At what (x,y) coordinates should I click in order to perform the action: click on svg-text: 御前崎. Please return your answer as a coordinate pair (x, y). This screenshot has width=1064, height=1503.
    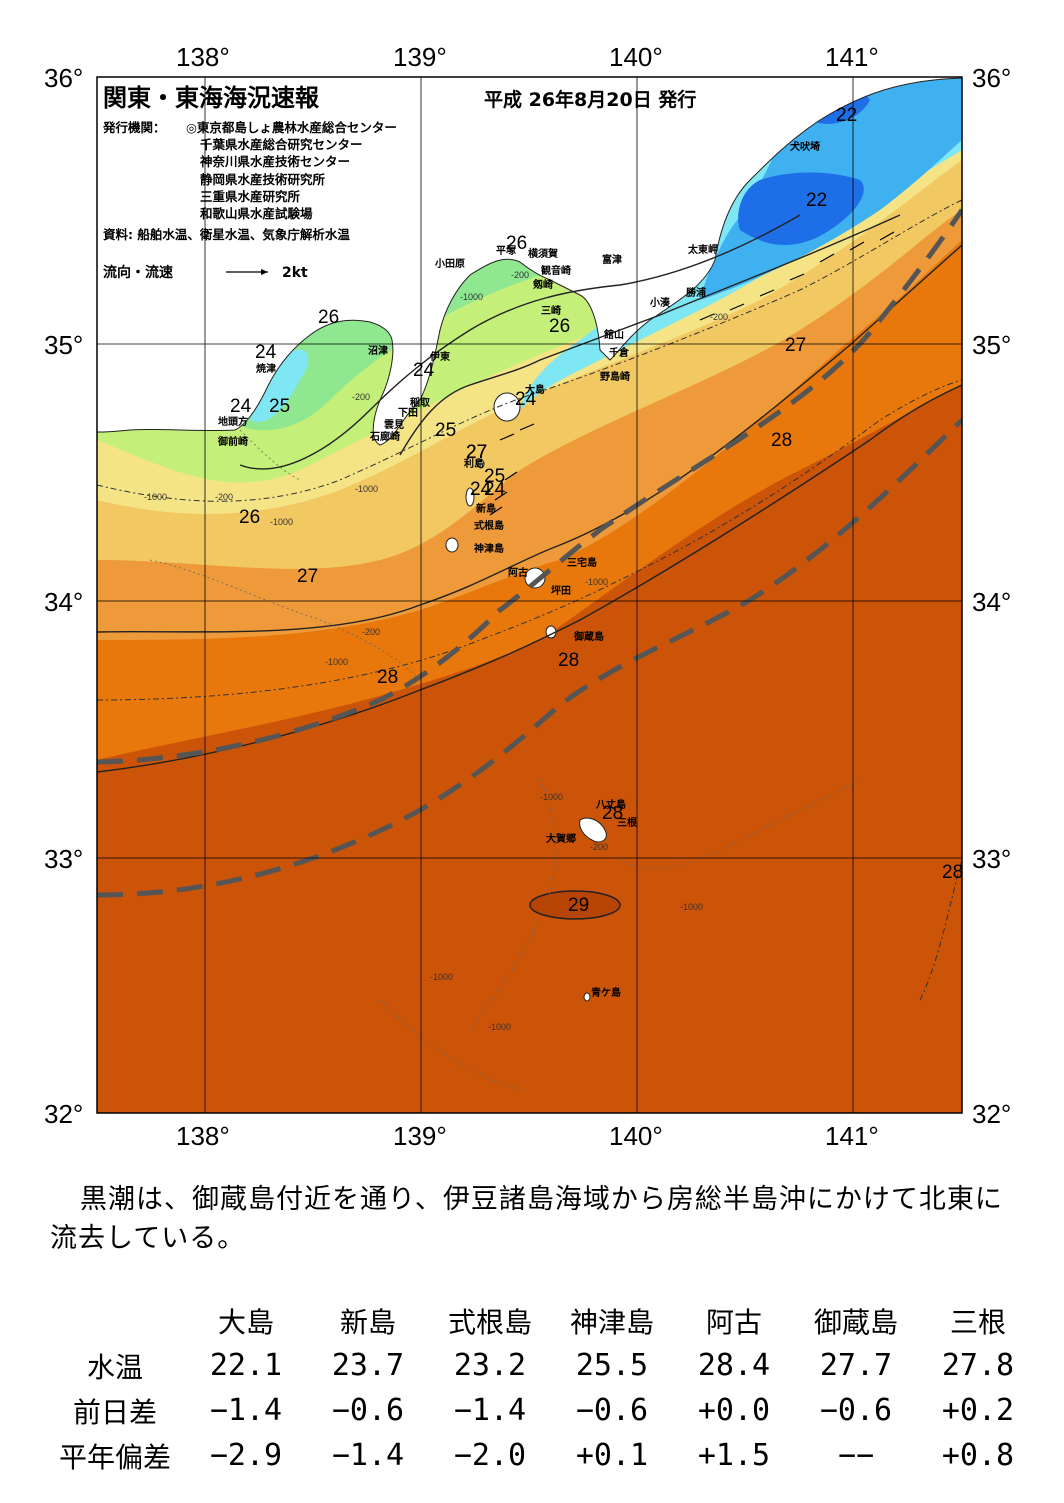
    Looking at the image, I should click on (232, 441).